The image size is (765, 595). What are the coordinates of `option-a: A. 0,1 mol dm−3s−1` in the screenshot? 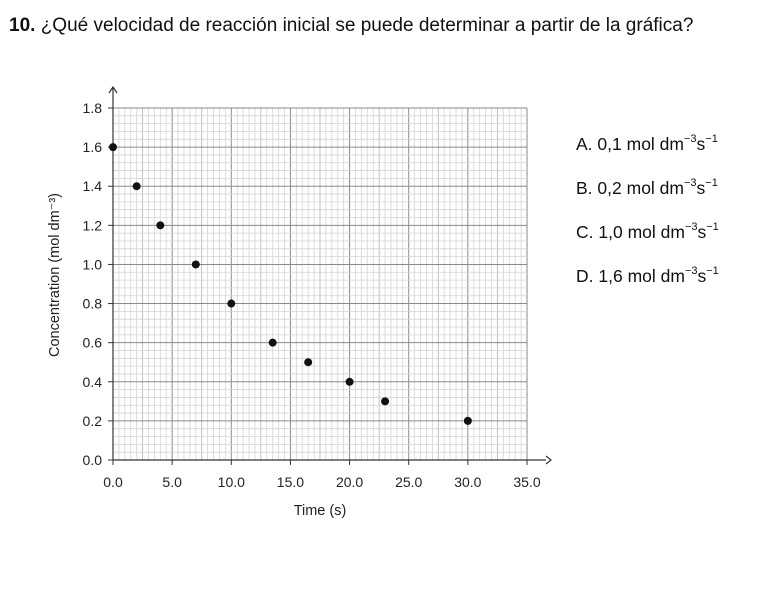 It's located at (647, 143).